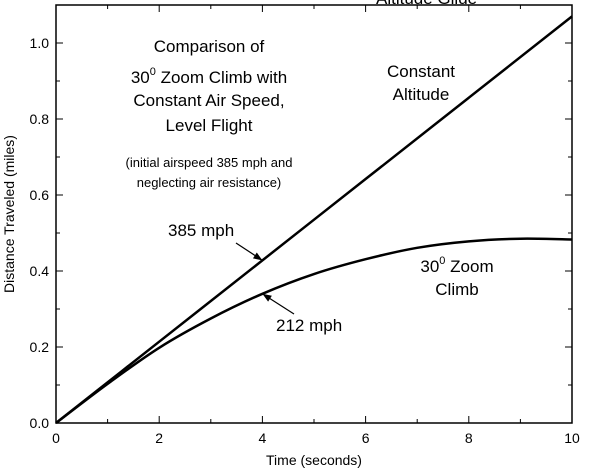 The width and height of the screenshot is (608, 468). What do you see at coordinates (456, 289) in the screenshot?
I see `annotation-zoom-climb-line-2: Climb` at bounding box center [456, 289].